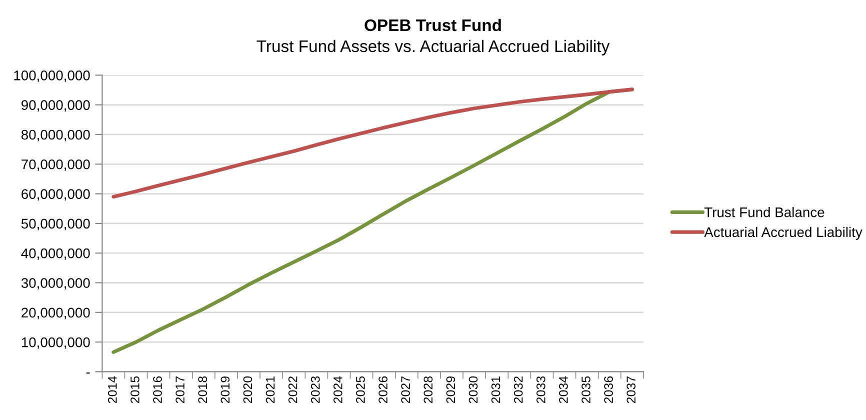 Image resolution: width=866 pixels, height=420 pixels. What do you see at coordinates (52, 76) in the screenshot?
I see `y-tick-label: 100,000,000` at bounding box center [52, 76].